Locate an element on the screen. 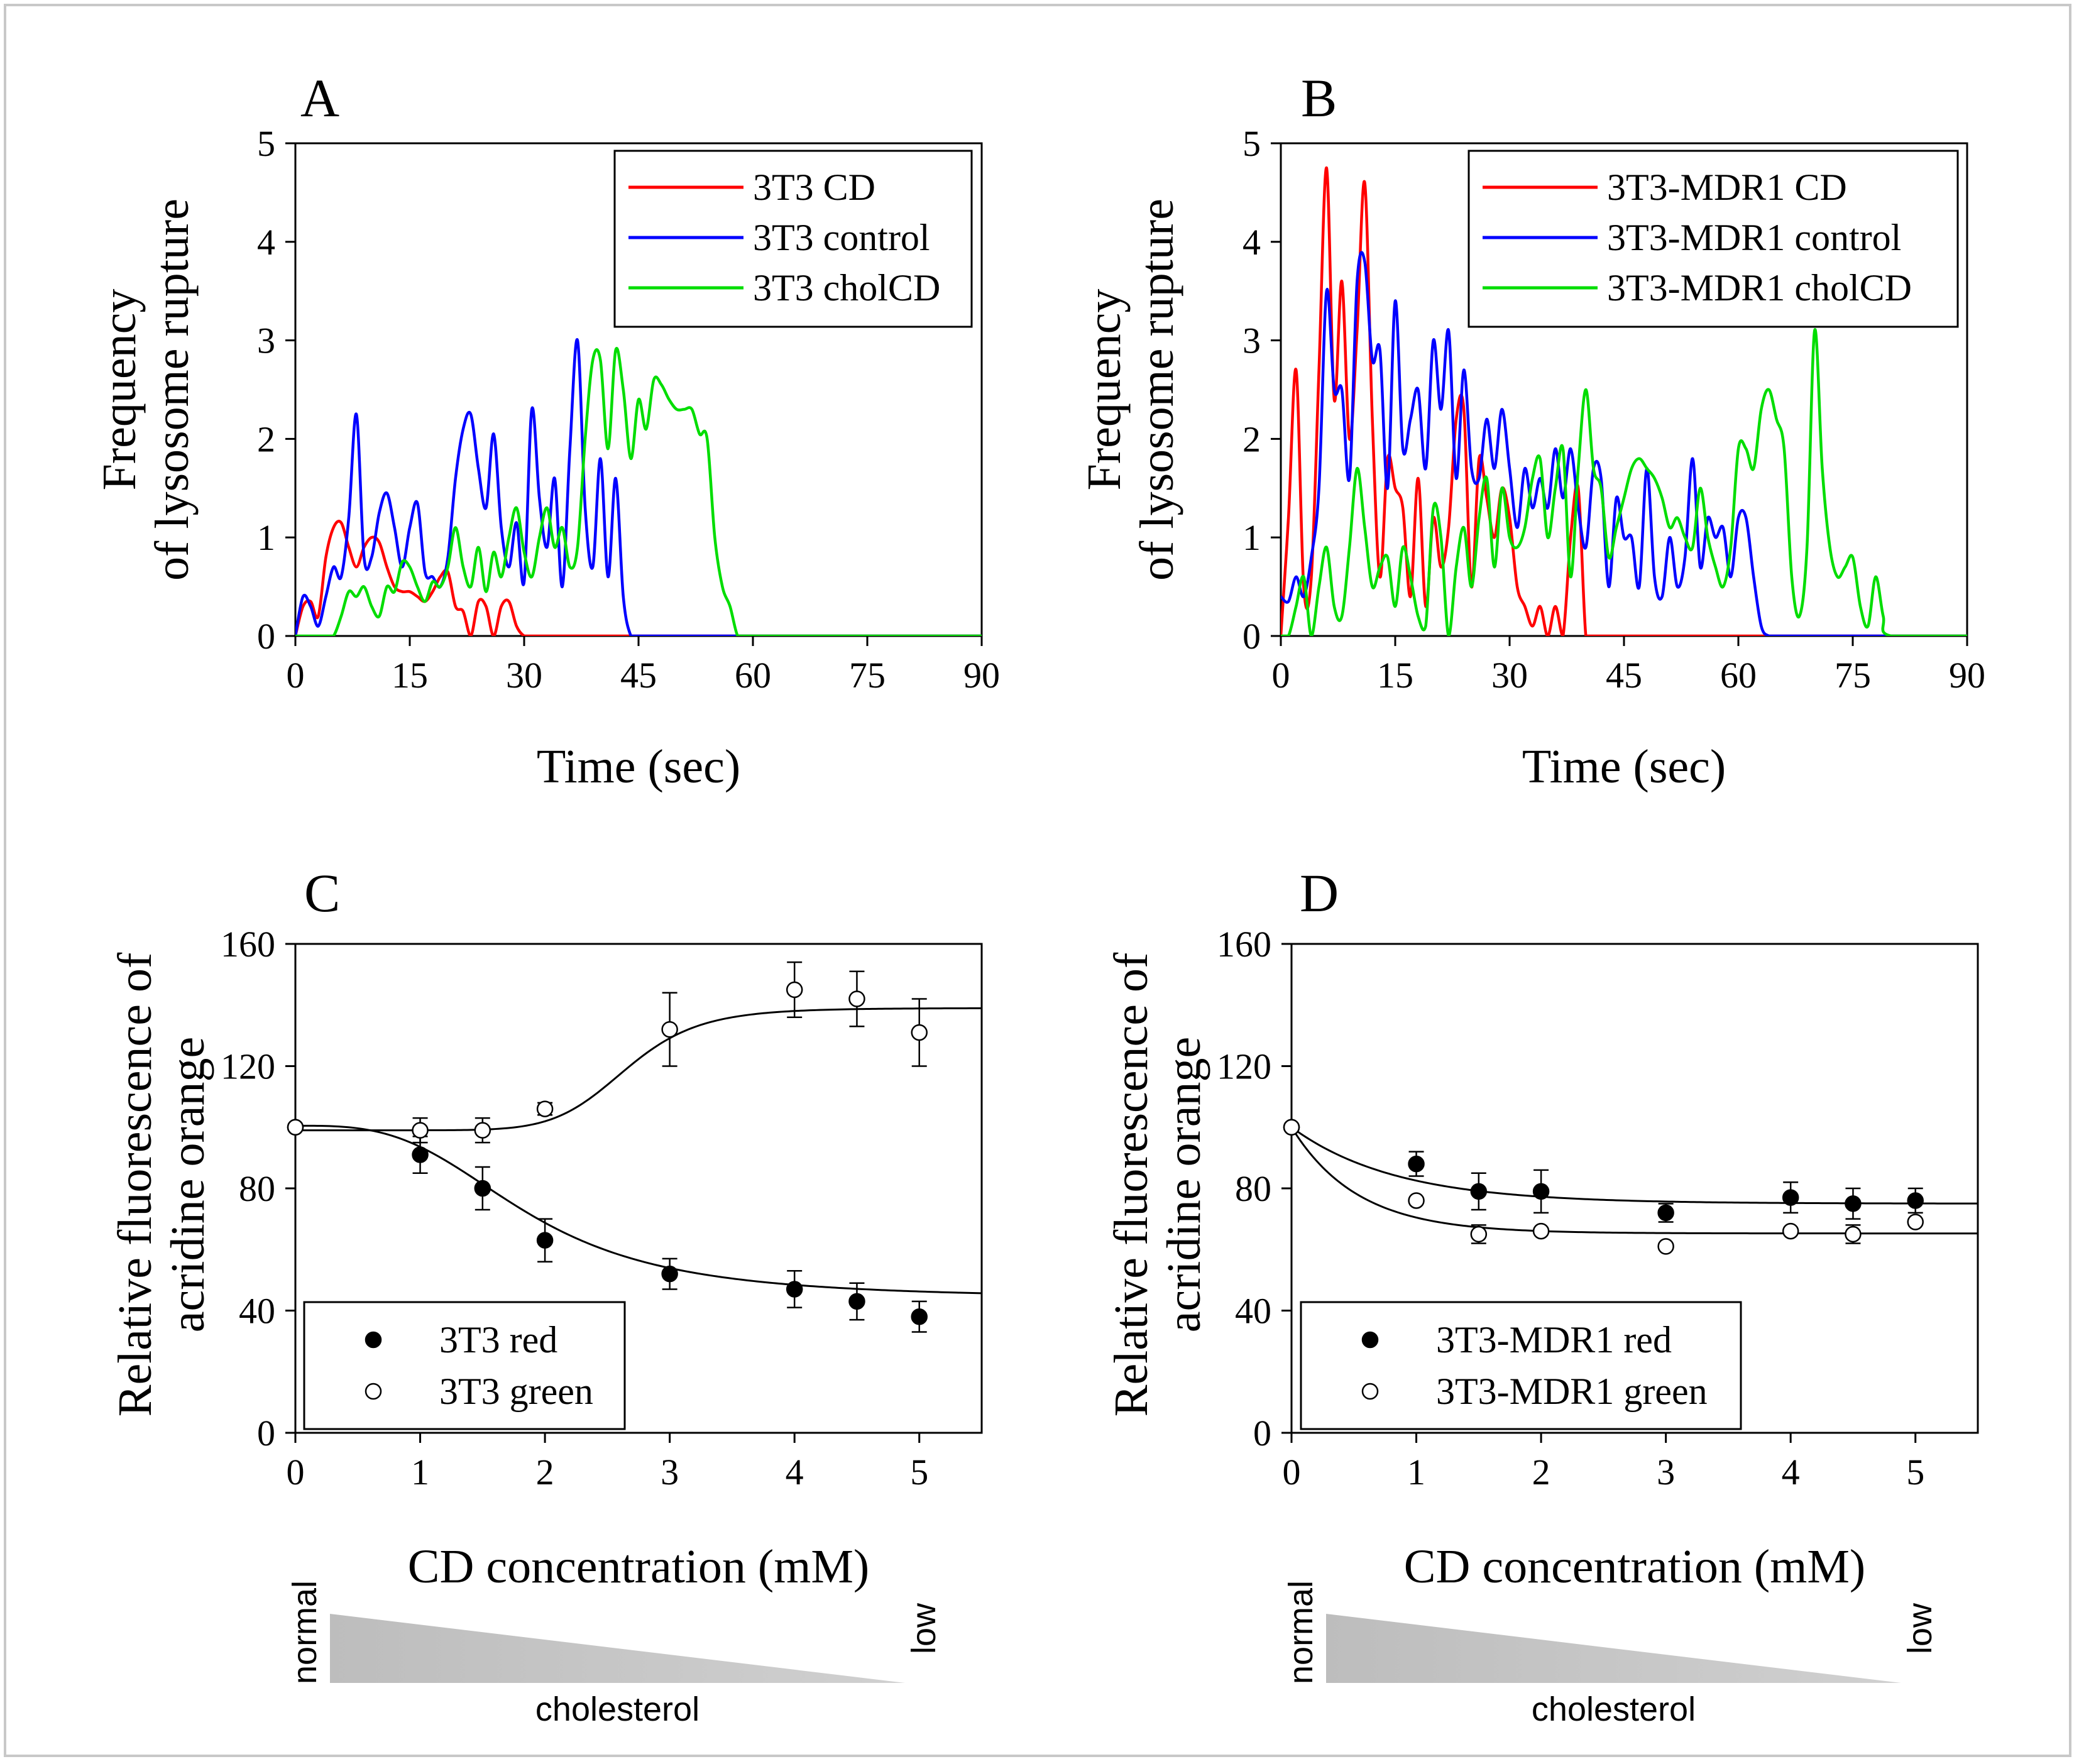 This screenshot has width=2079, height=1764. gradient-start-label: normal is located at coordinates (1301, 1632).